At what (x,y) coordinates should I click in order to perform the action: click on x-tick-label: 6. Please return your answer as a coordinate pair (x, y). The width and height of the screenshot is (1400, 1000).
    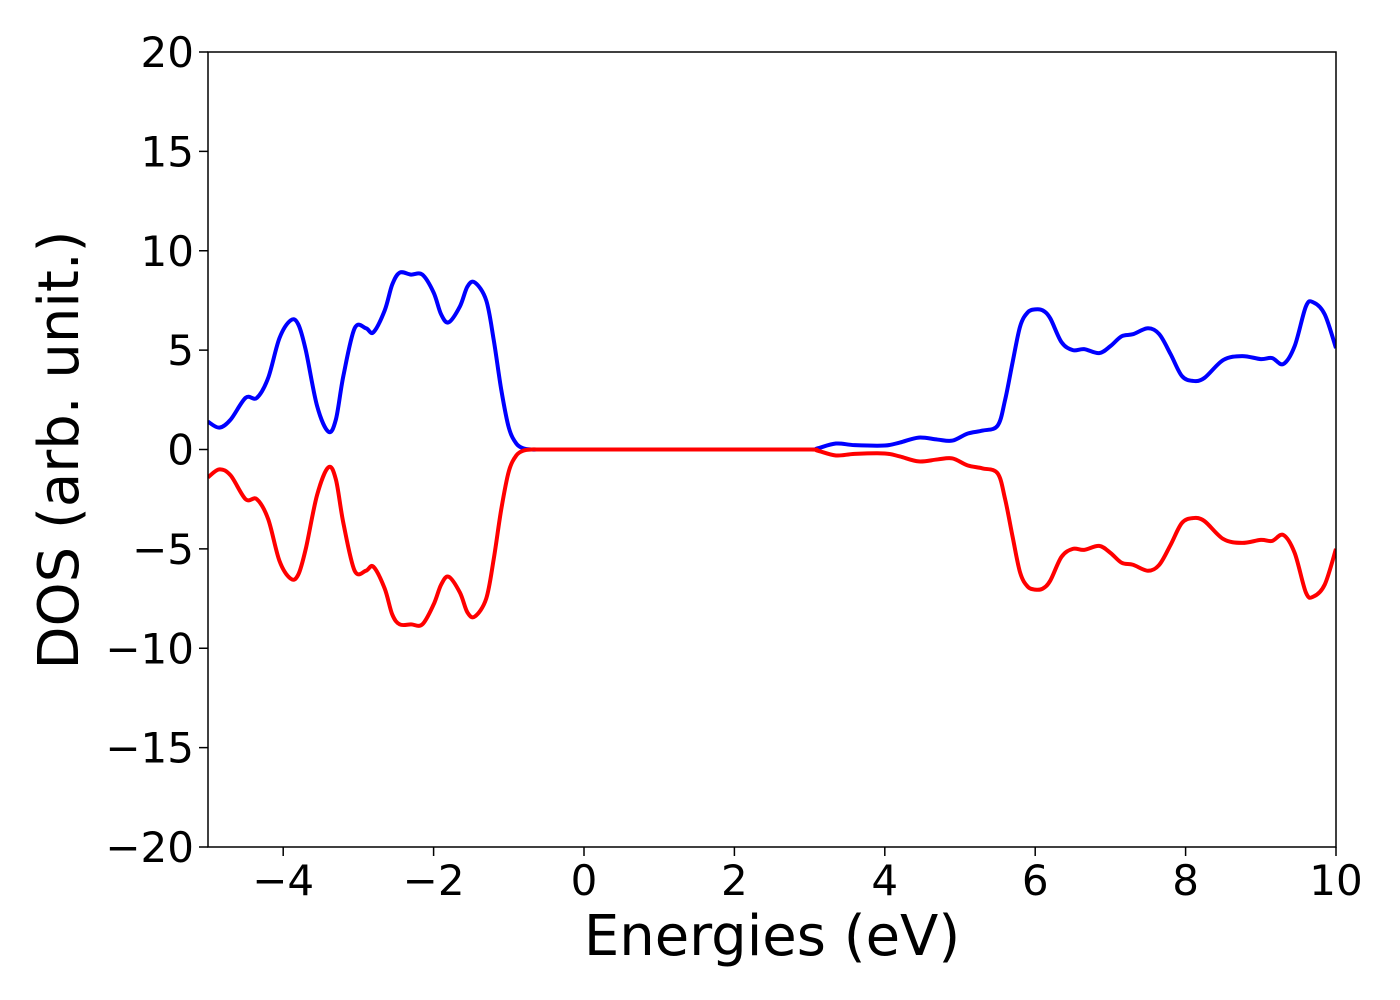
    Looking at the image, I should click on (1035, 880).